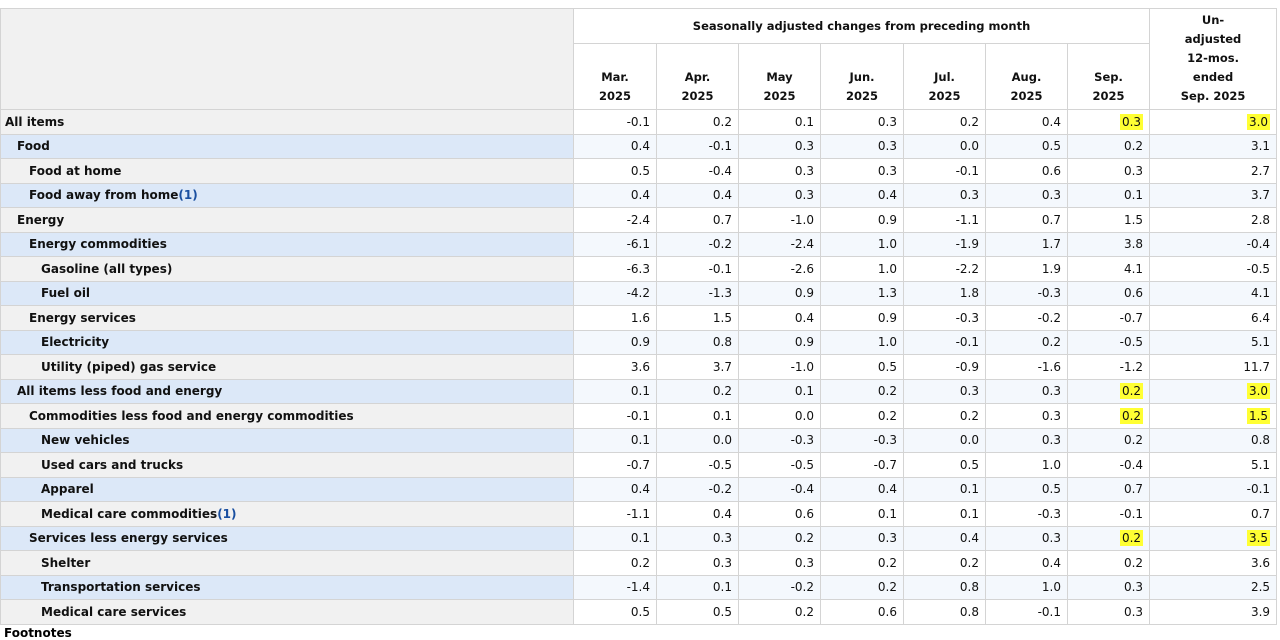  I want to click on cell: -0.5, so click(1108, 342).